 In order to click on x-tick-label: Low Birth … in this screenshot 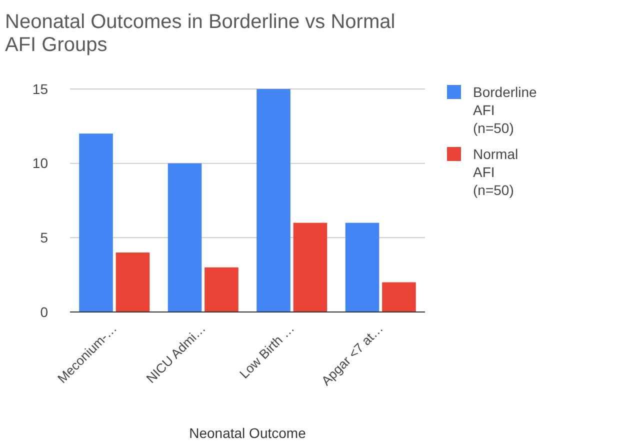, I will do `click(267, 351)`.